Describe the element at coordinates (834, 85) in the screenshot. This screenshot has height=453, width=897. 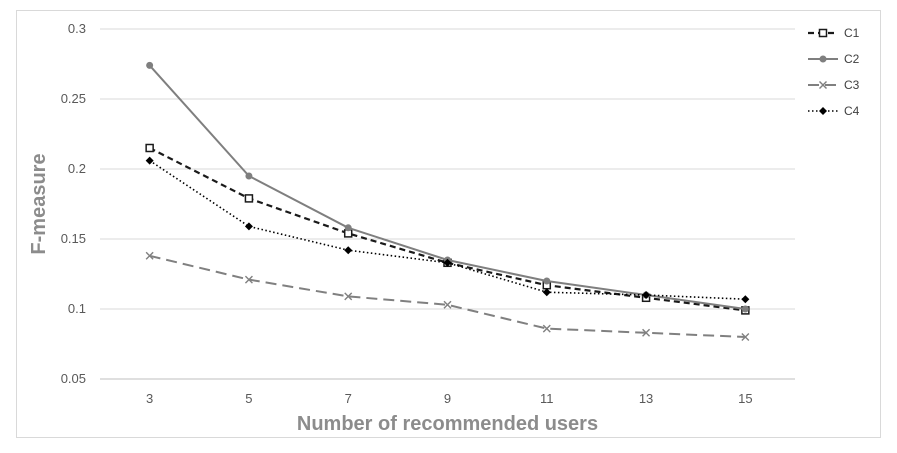
I see `legend-item-c3: C3` at that location.